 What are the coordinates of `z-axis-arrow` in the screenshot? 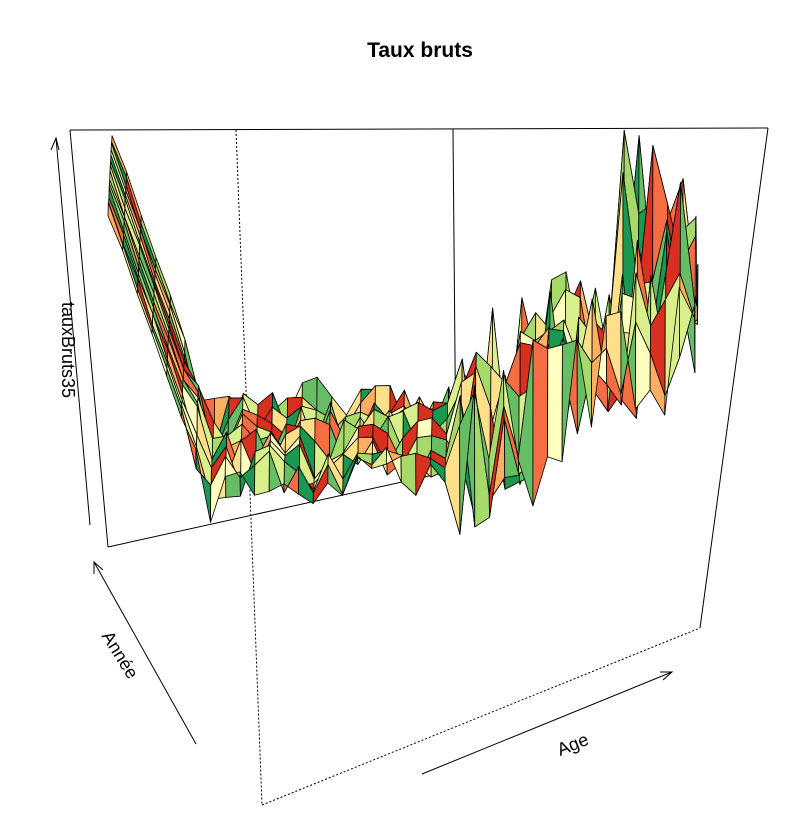 It's located at (70, 331).